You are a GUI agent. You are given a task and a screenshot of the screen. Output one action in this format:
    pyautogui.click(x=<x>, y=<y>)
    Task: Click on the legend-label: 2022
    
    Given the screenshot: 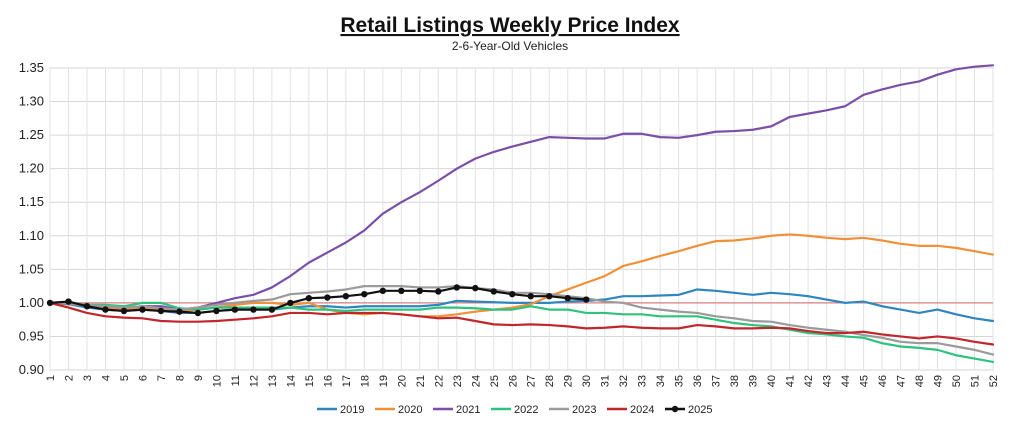 What is the action you would take?
    pyautogui.click(x=526, y=410)
    